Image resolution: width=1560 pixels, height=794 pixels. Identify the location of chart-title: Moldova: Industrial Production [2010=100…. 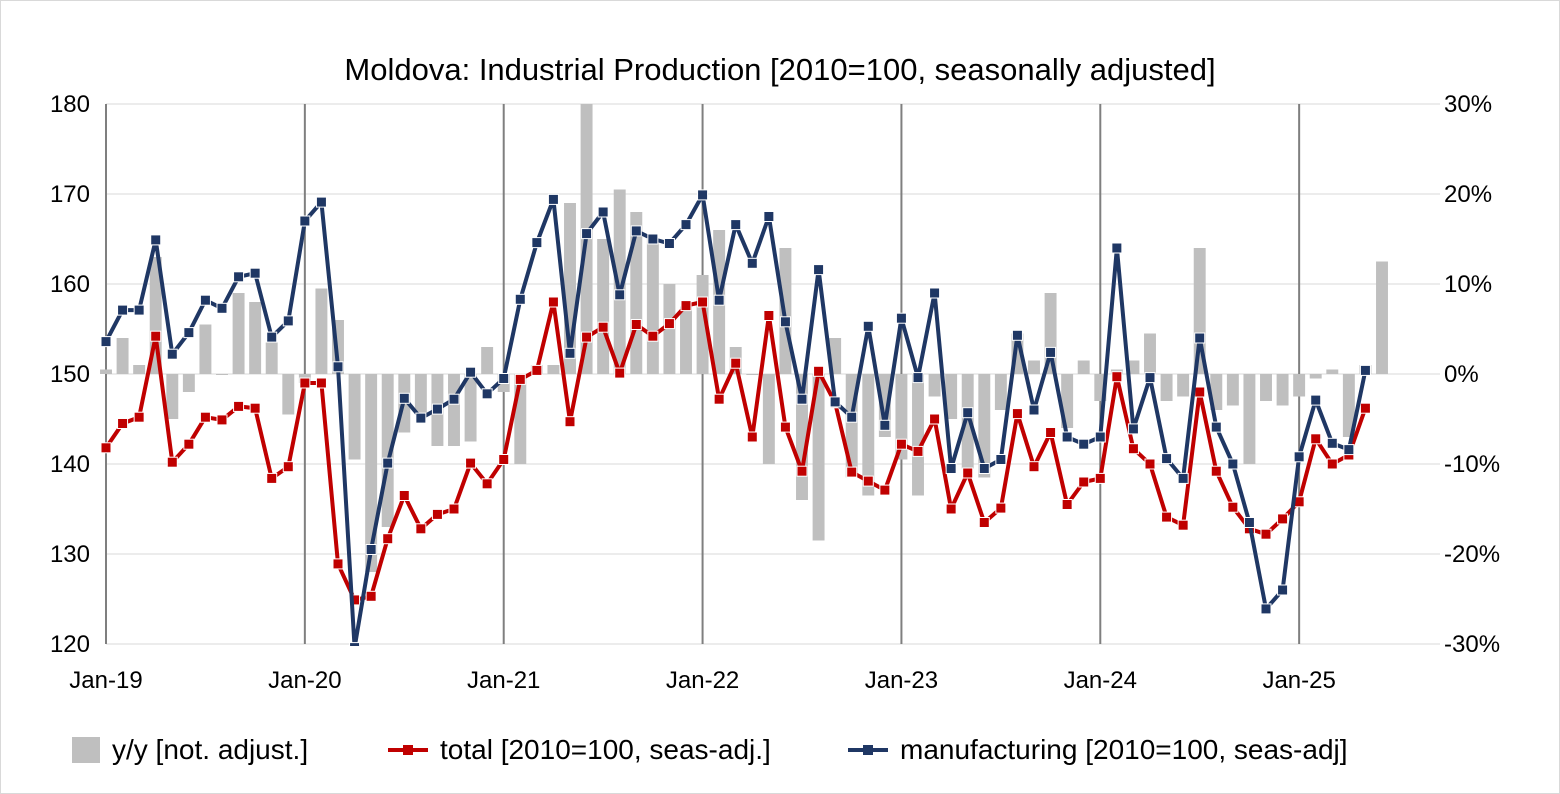
(780, 69).